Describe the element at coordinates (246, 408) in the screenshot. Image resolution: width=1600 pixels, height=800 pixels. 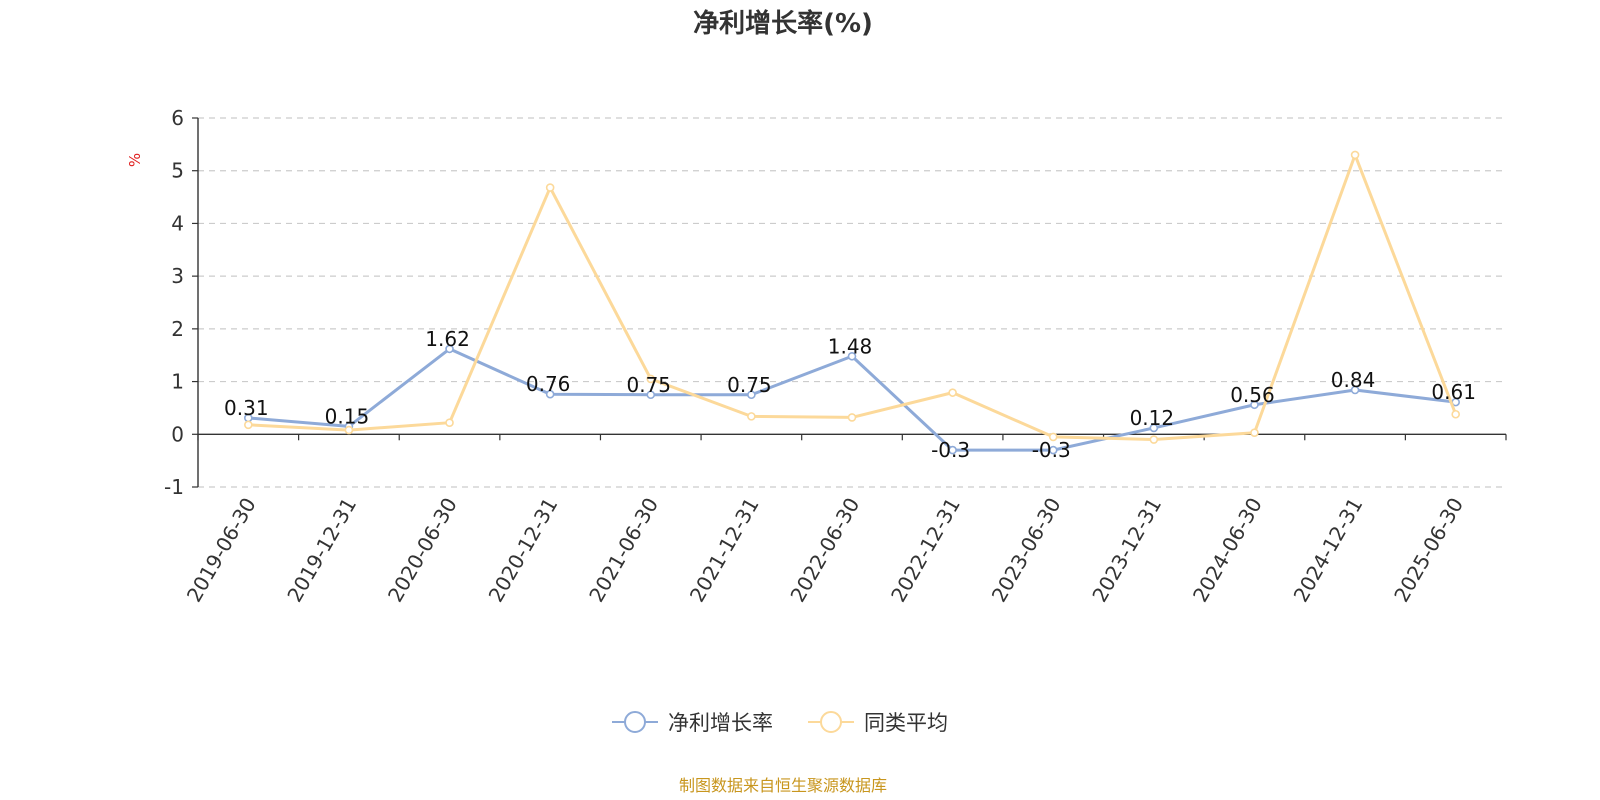
I see `data-label: 0.31` at that location.